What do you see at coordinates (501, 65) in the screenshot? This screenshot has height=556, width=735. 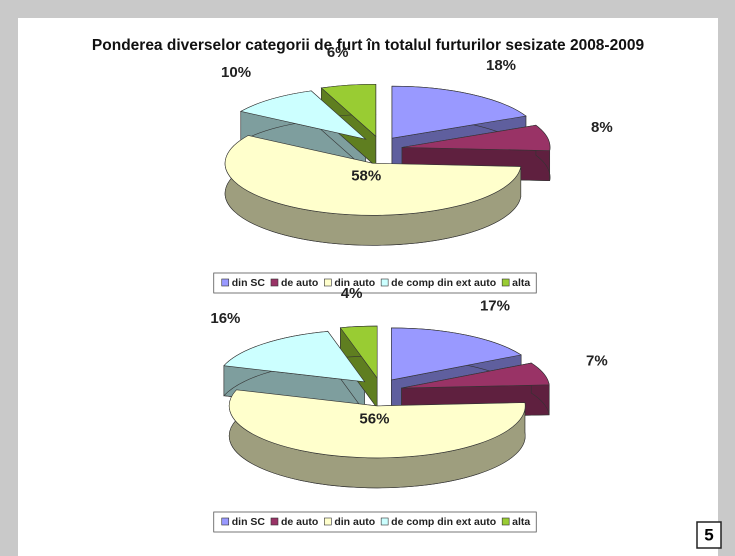 I see `data-label: 18%` at bounding box center [501, 65].